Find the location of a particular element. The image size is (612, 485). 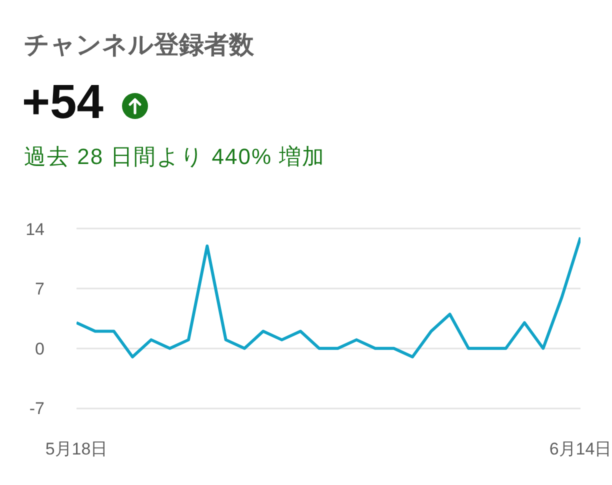

y-tick-label: 7 is located at coordinates (40, 289).